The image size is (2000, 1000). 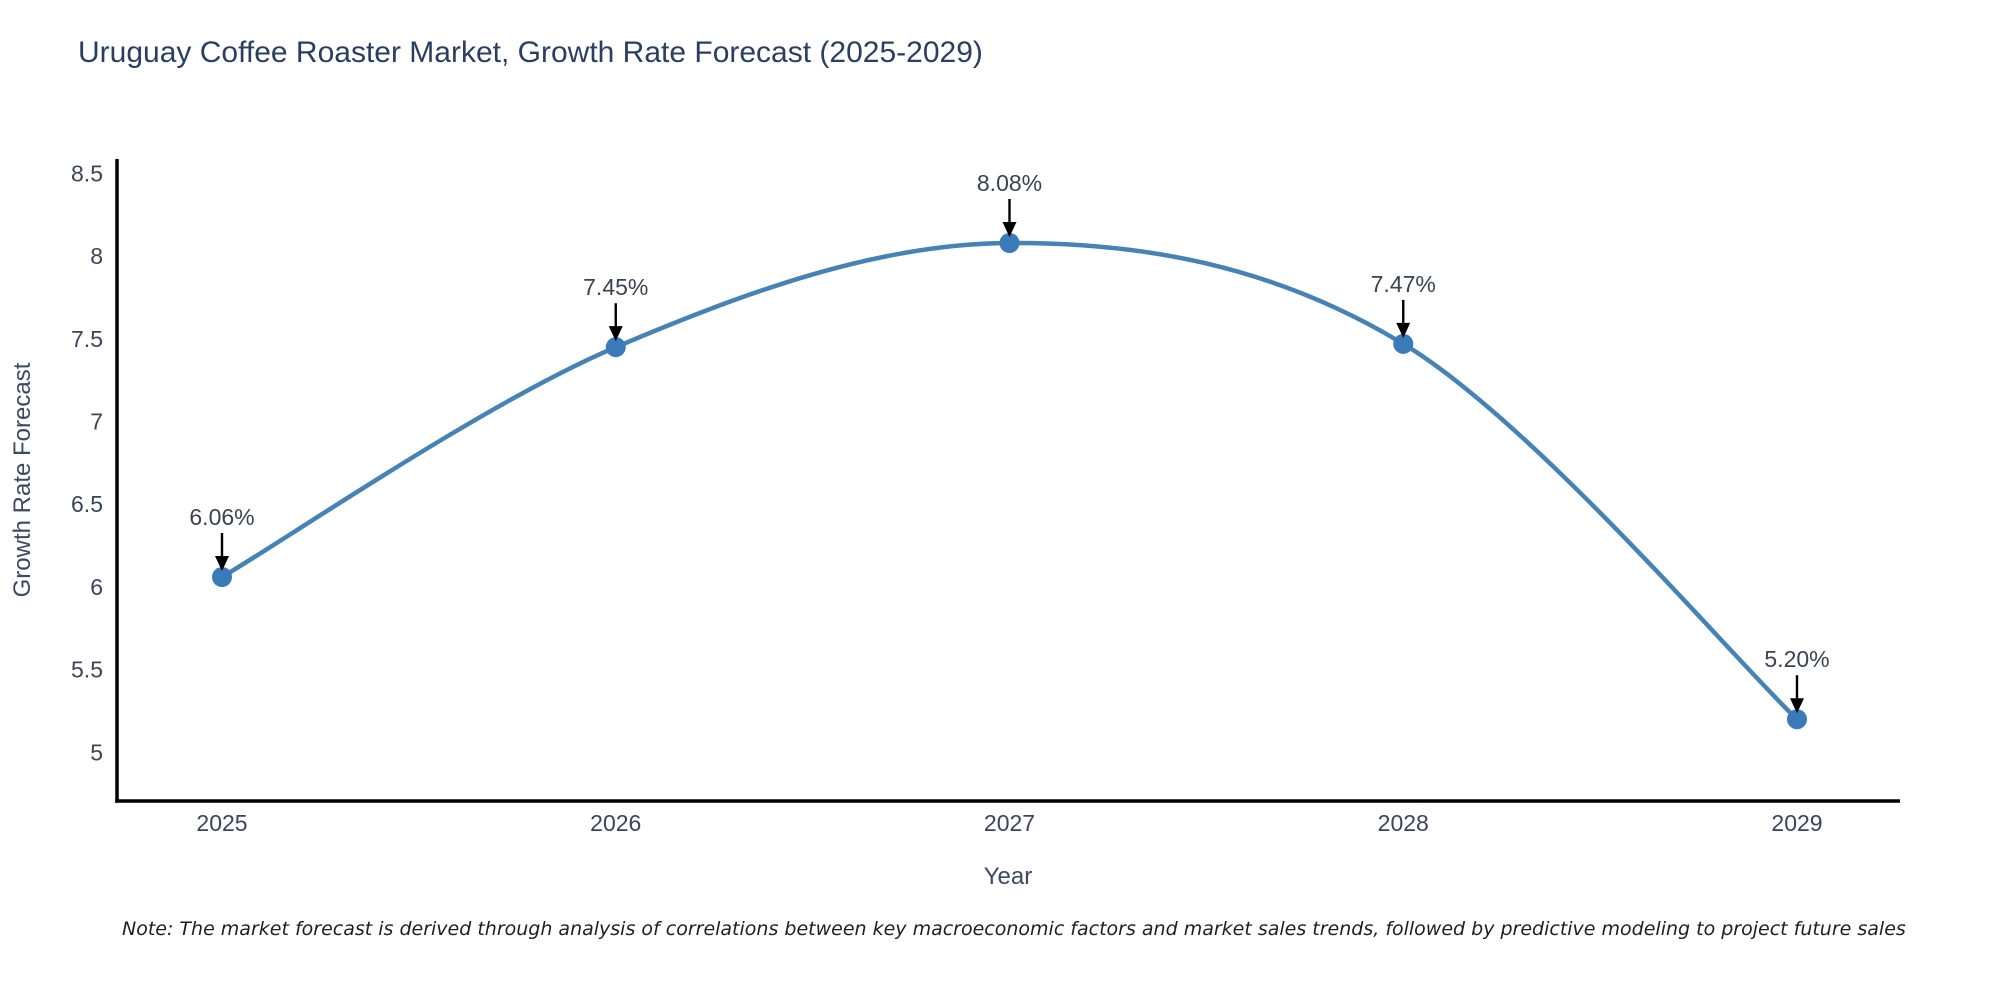 I want to click on y-tick-label: 8, so click(x=96, y=256).